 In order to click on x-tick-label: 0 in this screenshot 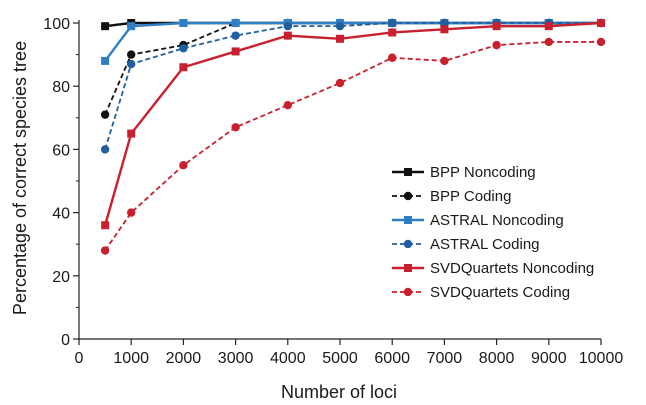, I will do `click(79, 358)`.